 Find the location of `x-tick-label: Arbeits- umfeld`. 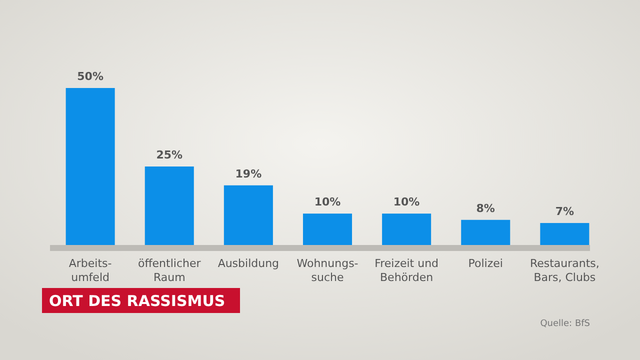

x-tick-label: Arbeits- umfeld is located at coordinates (90, 270).